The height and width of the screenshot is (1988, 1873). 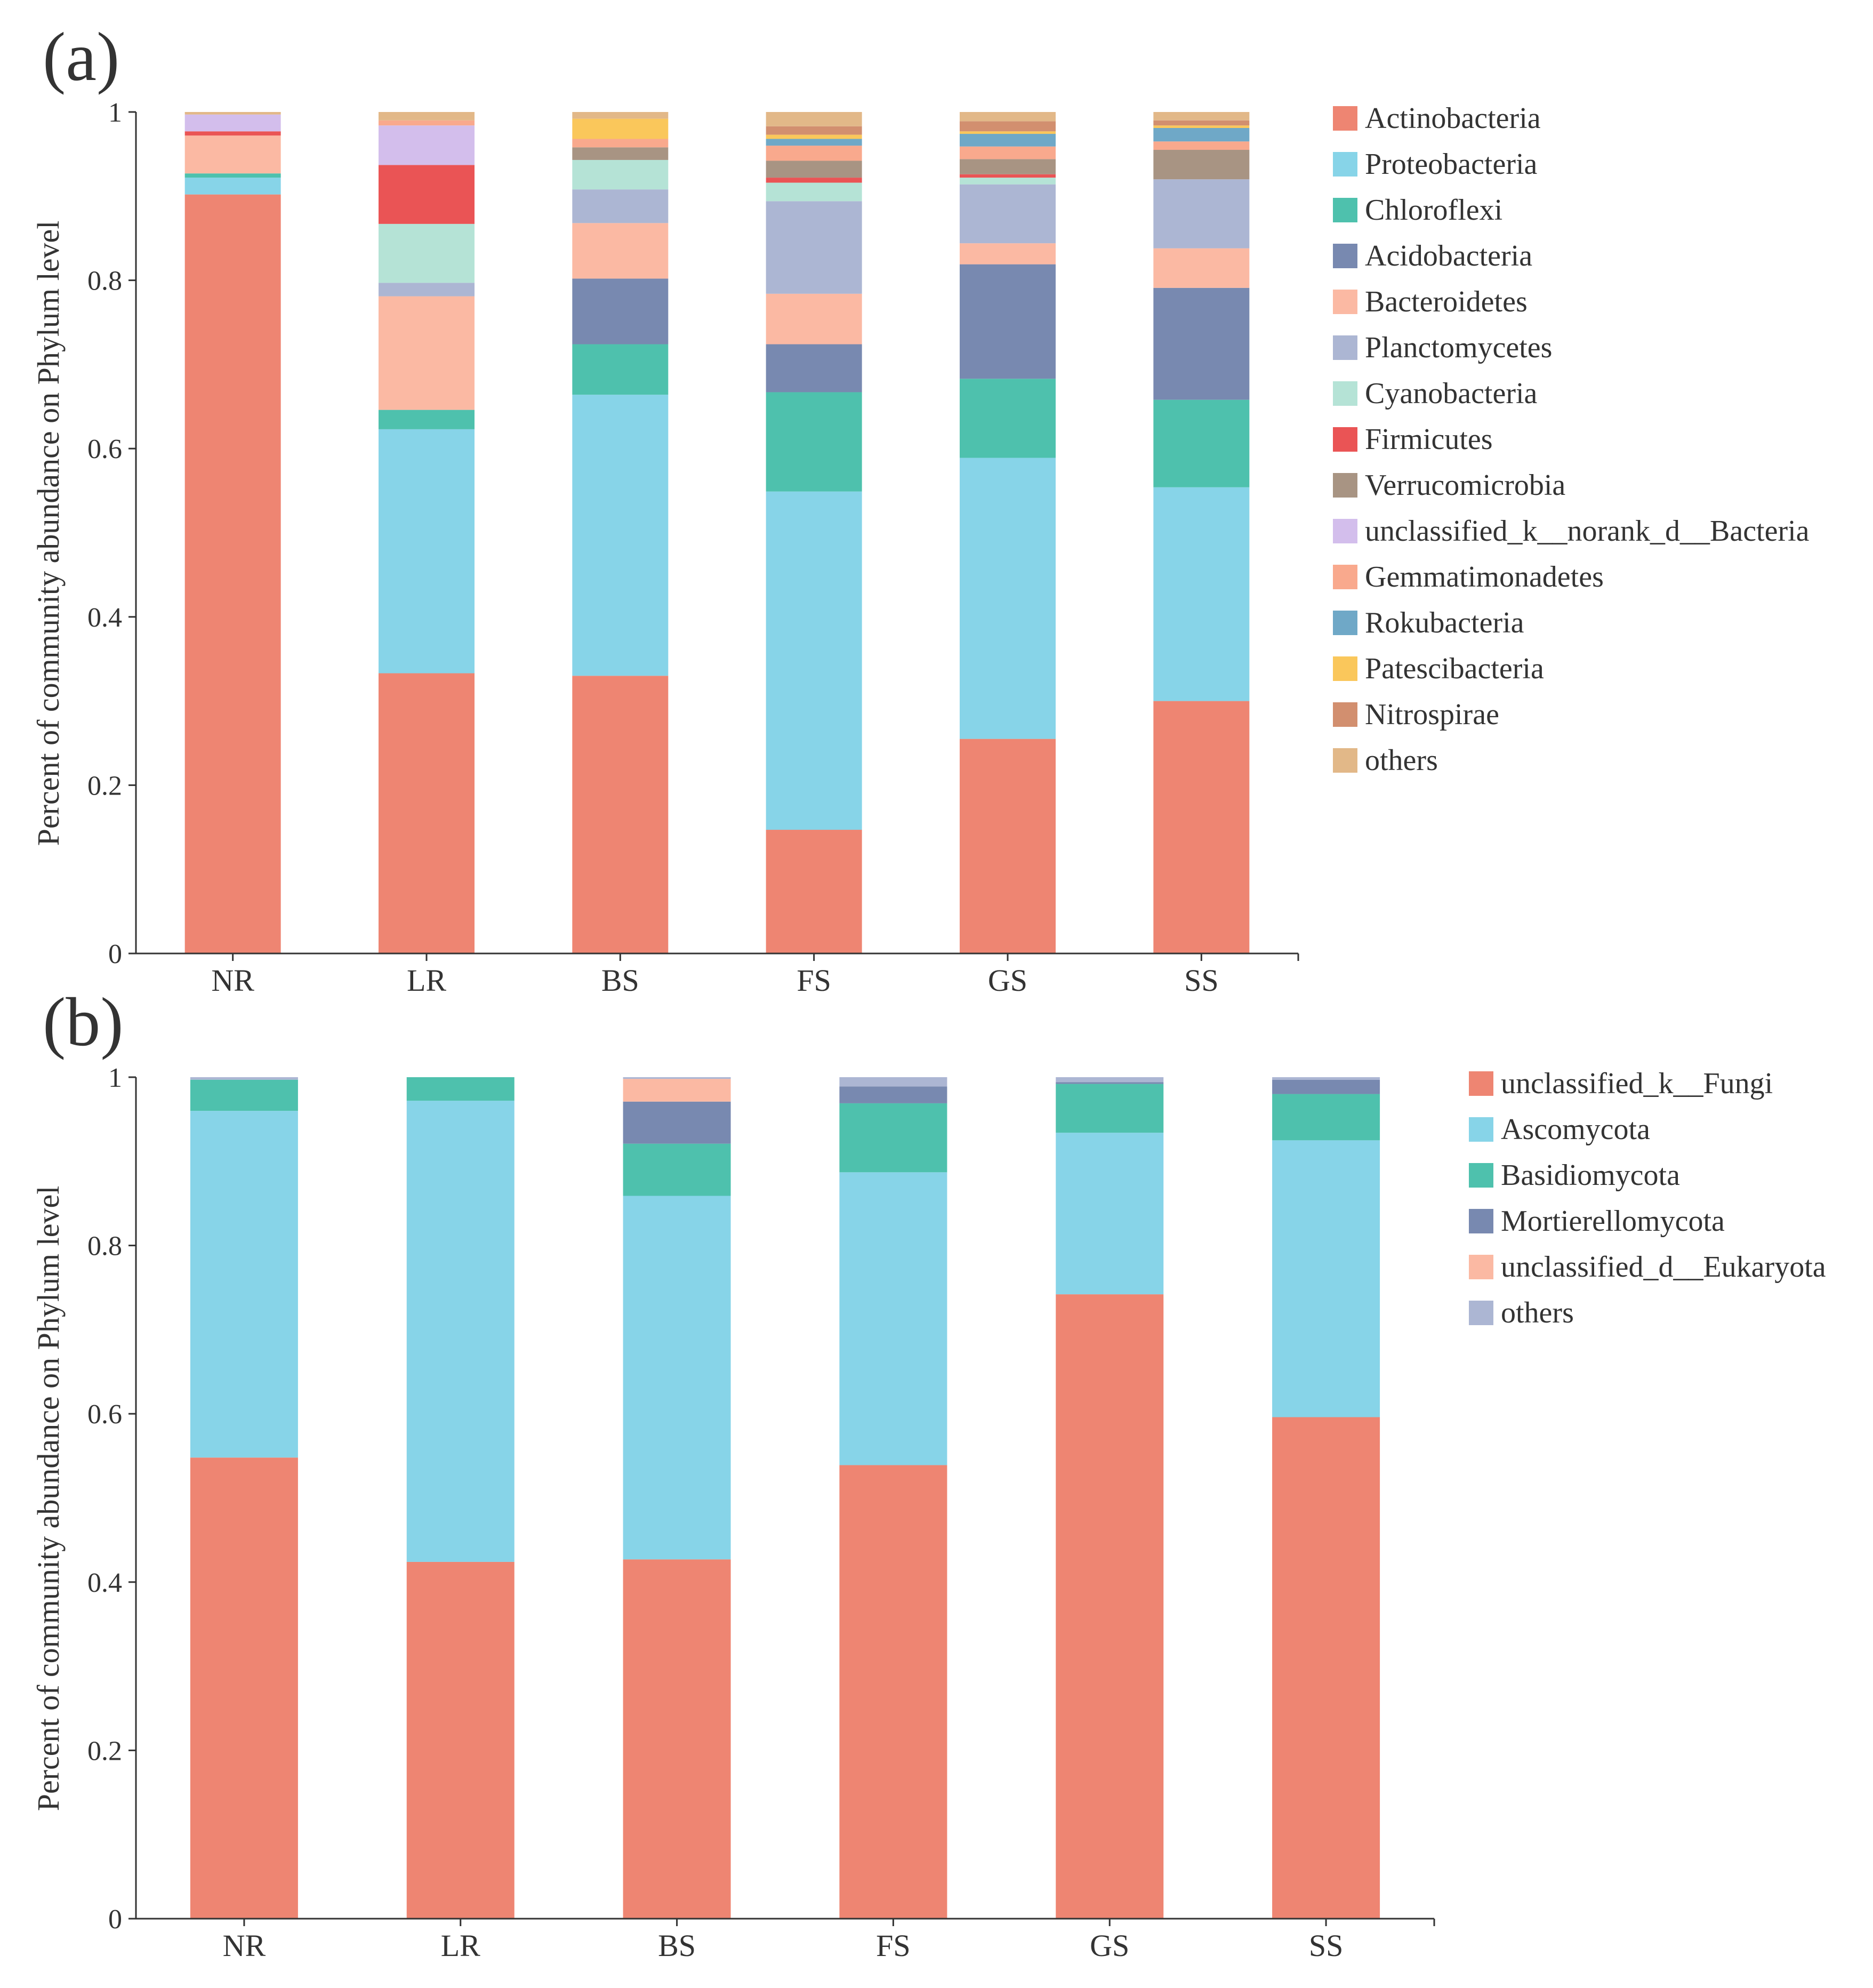 I want to click on bar-GS-Mortierellomycota, so click(x=1110, y=1083).